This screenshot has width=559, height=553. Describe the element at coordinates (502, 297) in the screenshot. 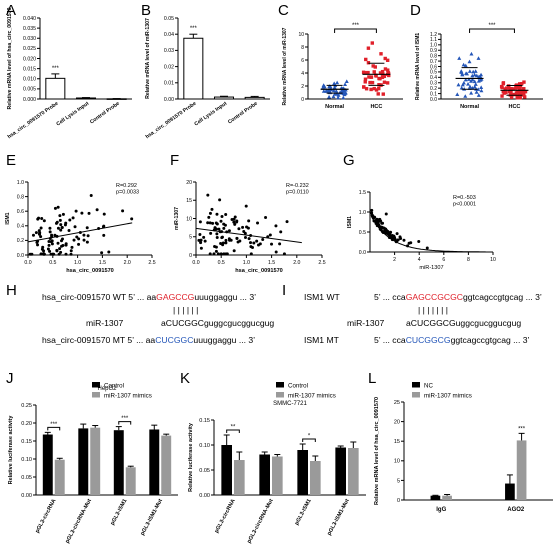

I see `i-wt-tail: ggtcagccgtgcag ... 3’` at that location.